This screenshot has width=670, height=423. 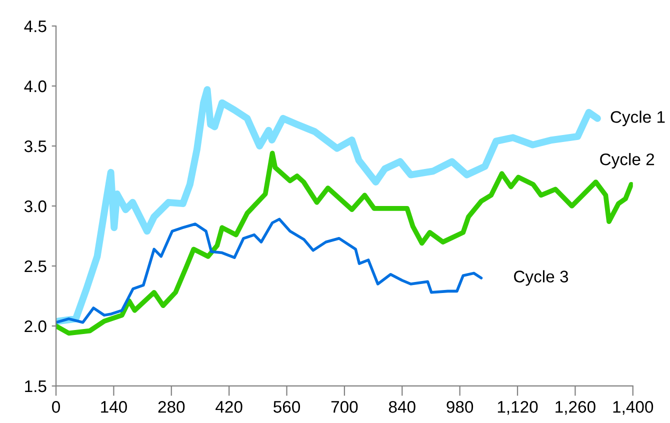 I want to click on series-label: Cycle 2, so click(x=627, y=161).